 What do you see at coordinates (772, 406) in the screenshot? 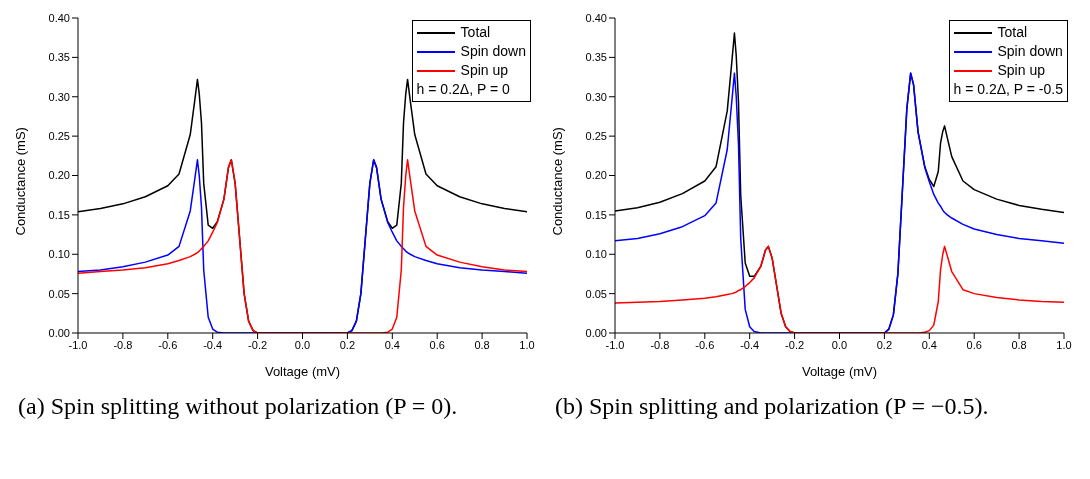
I see `text: (b) Spin splitting and polarization (P = −0.5).` at bounding box center [772, 406].